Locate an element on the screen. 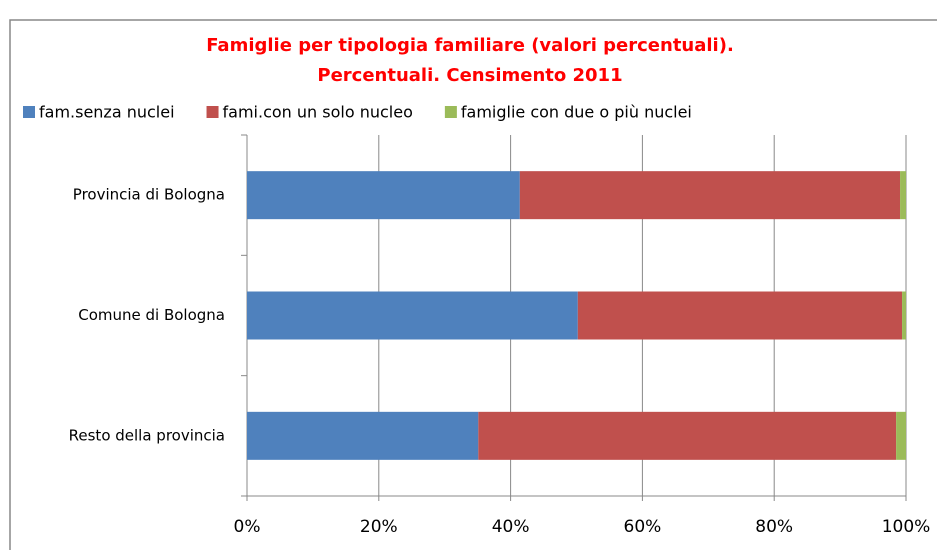 The width and height of the screenshot is (937, 554). x-tick-label: 20% is located at coordinates (379, 527).